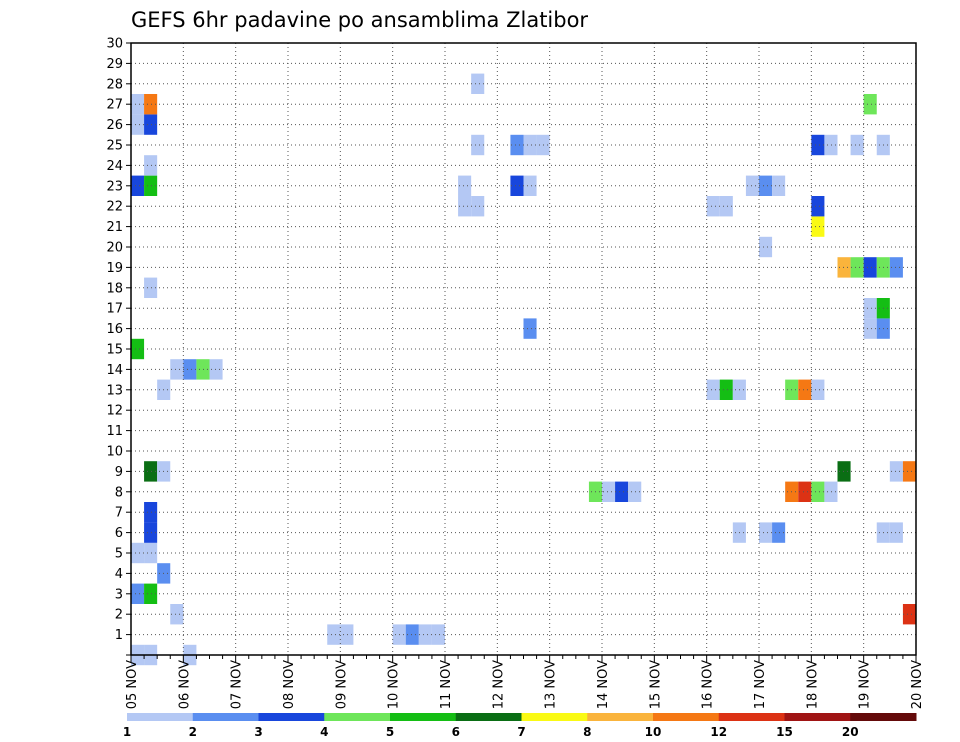 Image resolution: width=960 pixels, height=742 pixels. Describe the element at coordinates (119, 635) in the screenshot. I see `y-tick-label: 1` at that location.